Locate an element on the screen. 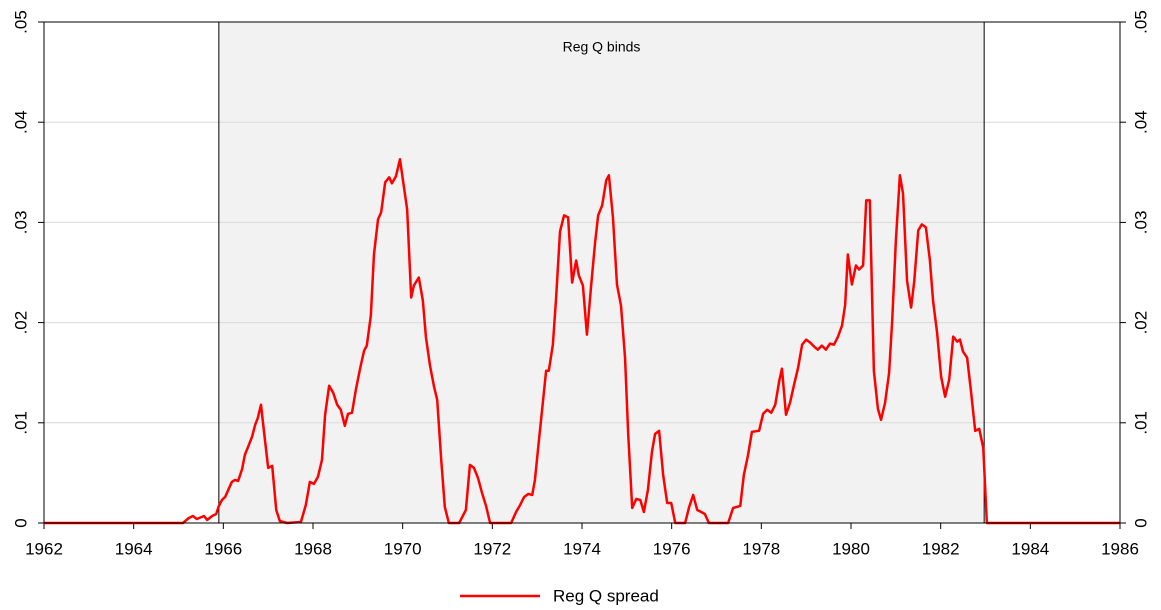  y-tick-label: .02 is located at coordinates (20, 323).